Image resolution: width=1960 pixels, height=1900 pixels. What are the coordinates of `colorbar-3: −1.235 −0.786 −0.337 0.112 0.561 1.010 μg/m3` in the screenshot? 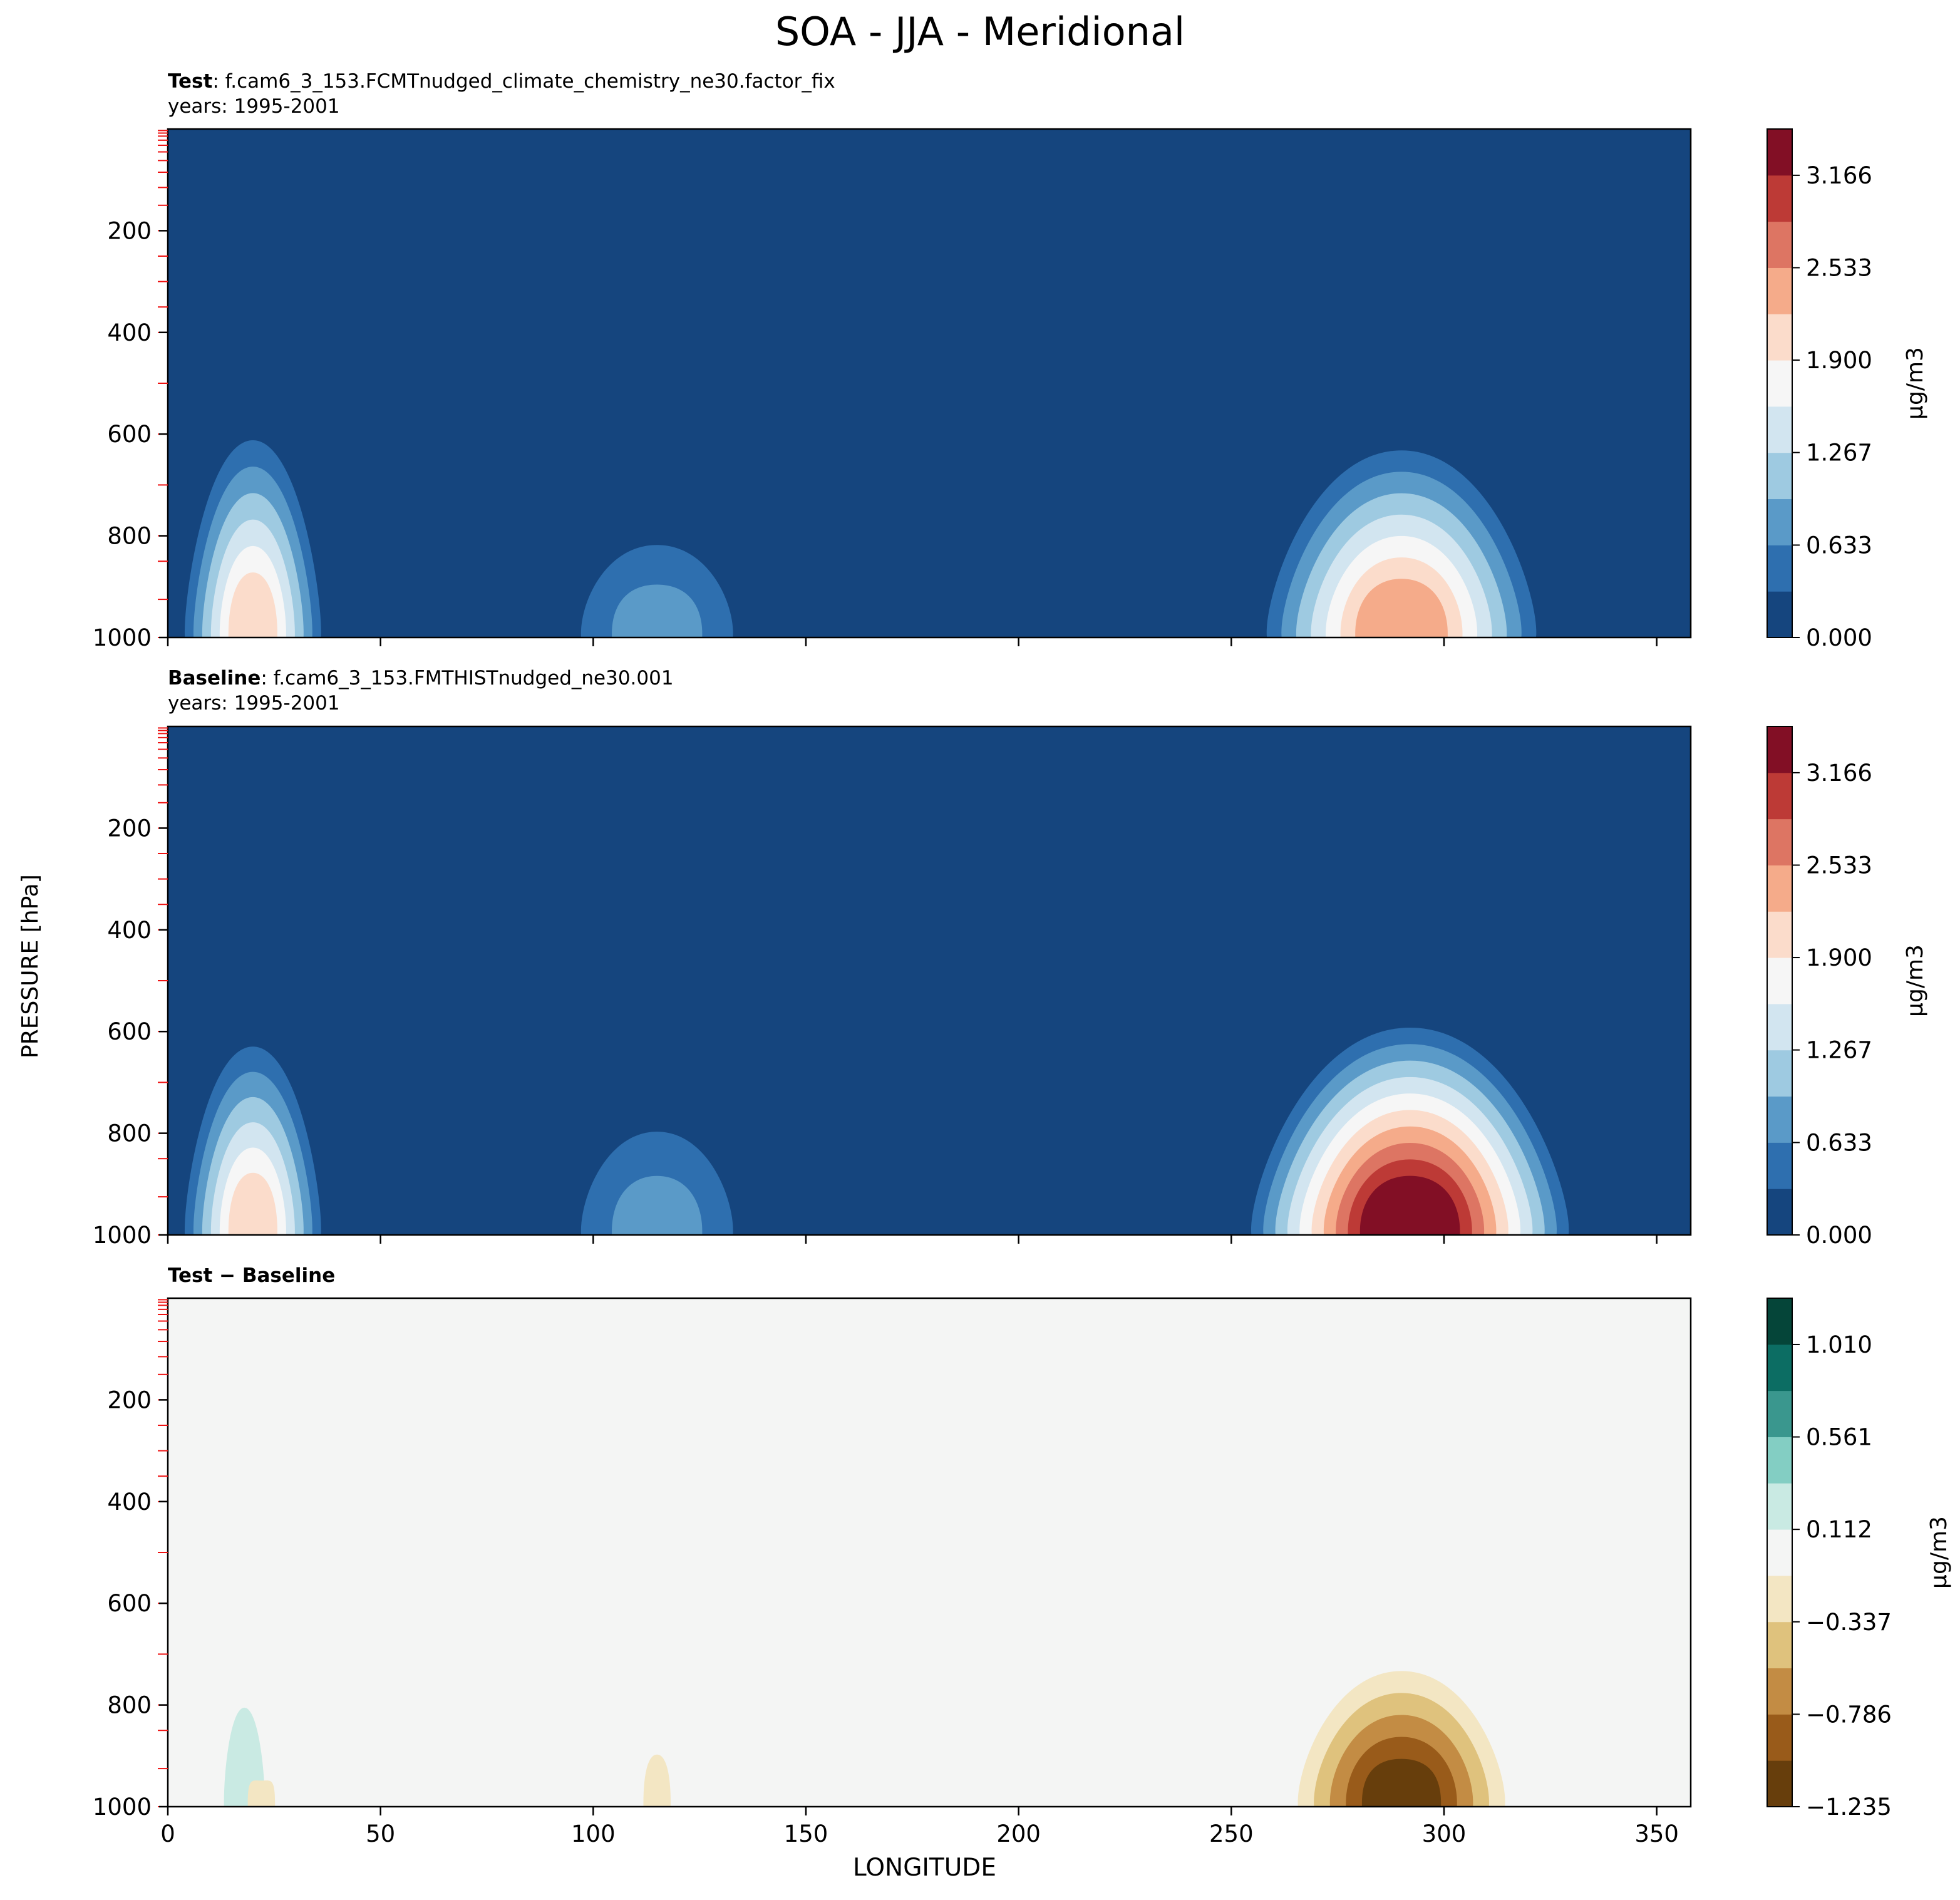 It's located at (1860, 1559).